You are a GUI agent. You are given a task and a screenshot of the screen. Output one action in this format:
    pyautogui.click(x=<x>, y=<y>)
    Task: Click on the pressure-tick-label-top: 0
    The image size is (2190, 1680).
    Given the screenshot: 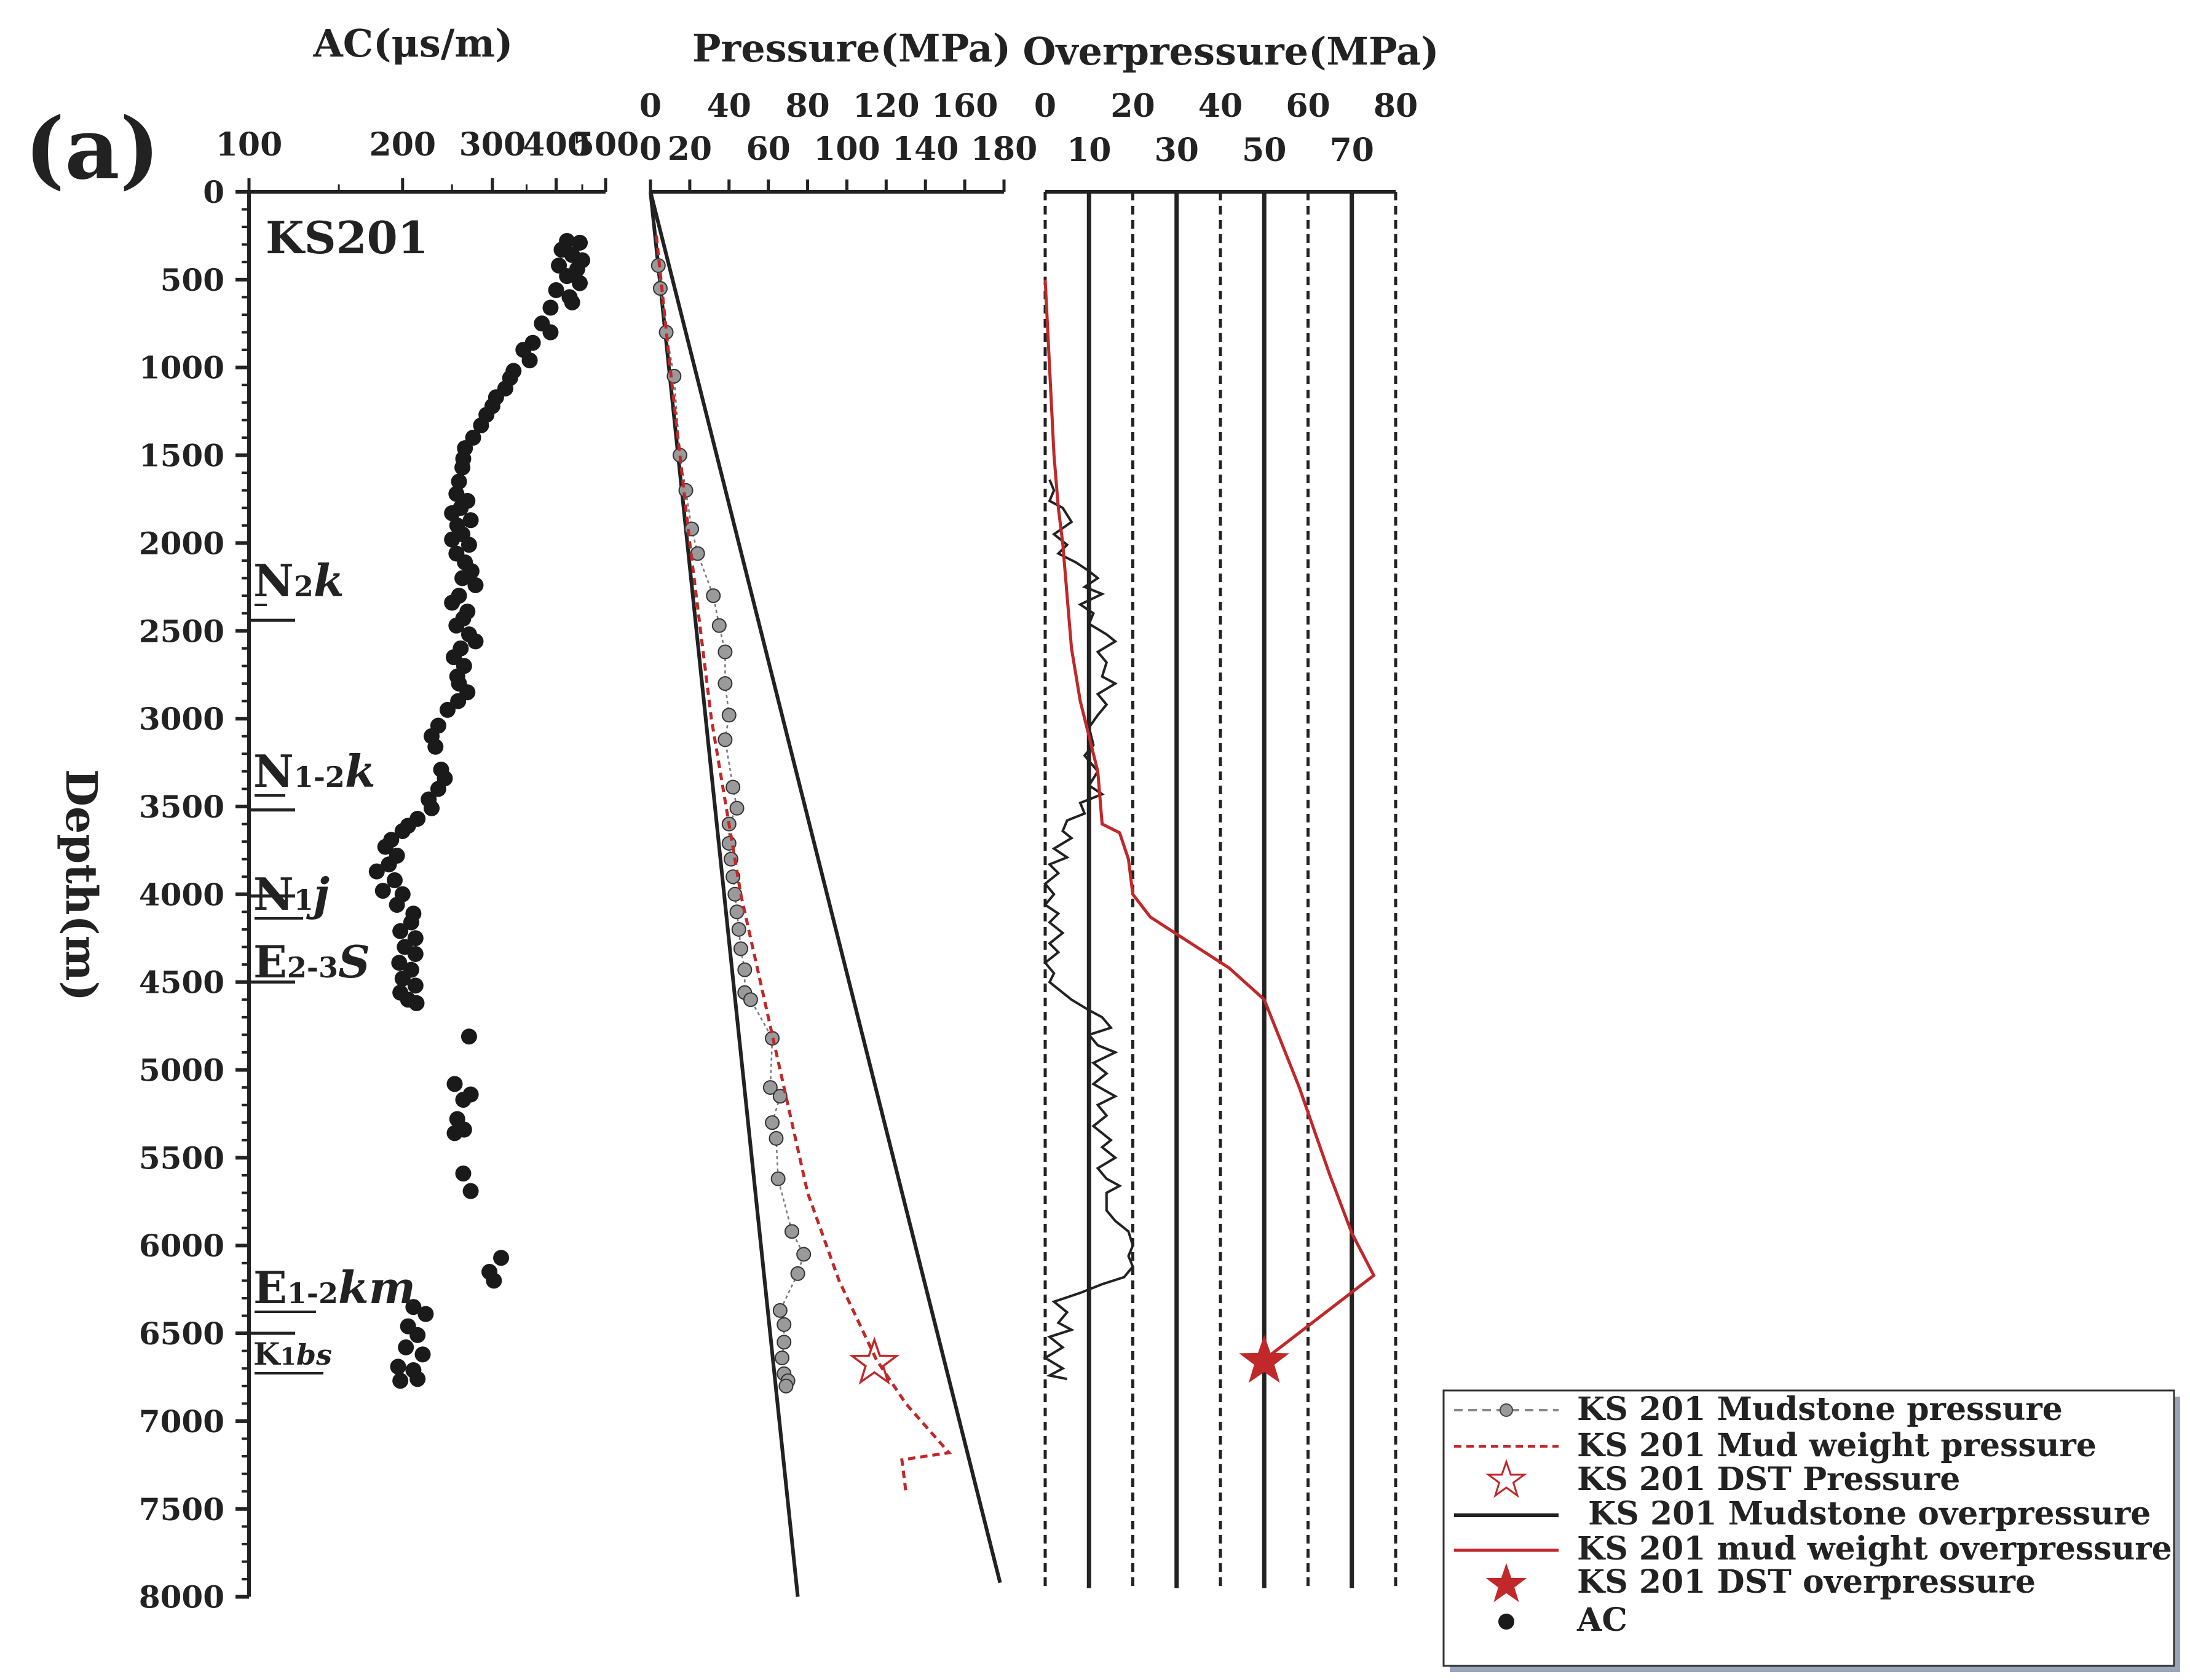 What is the action you would take?
    pyautogui.click(x=650, y=106)
    